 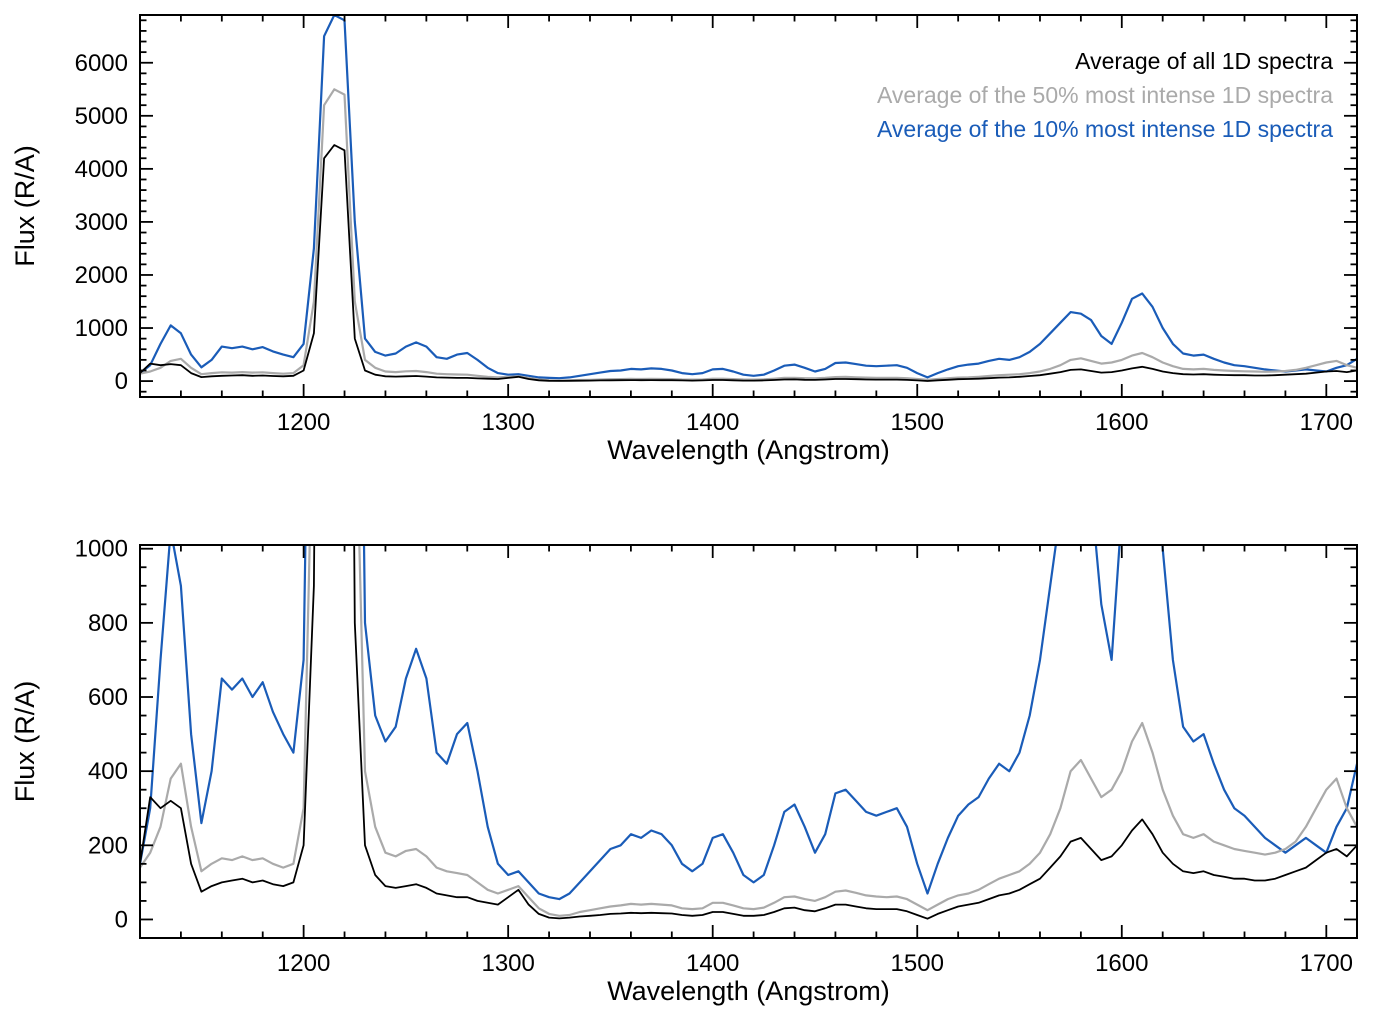 What do you see at coordinates (101, 63) in the screenshot?
I see `y-tick-label: 6000` at bounding box center [101, 63].